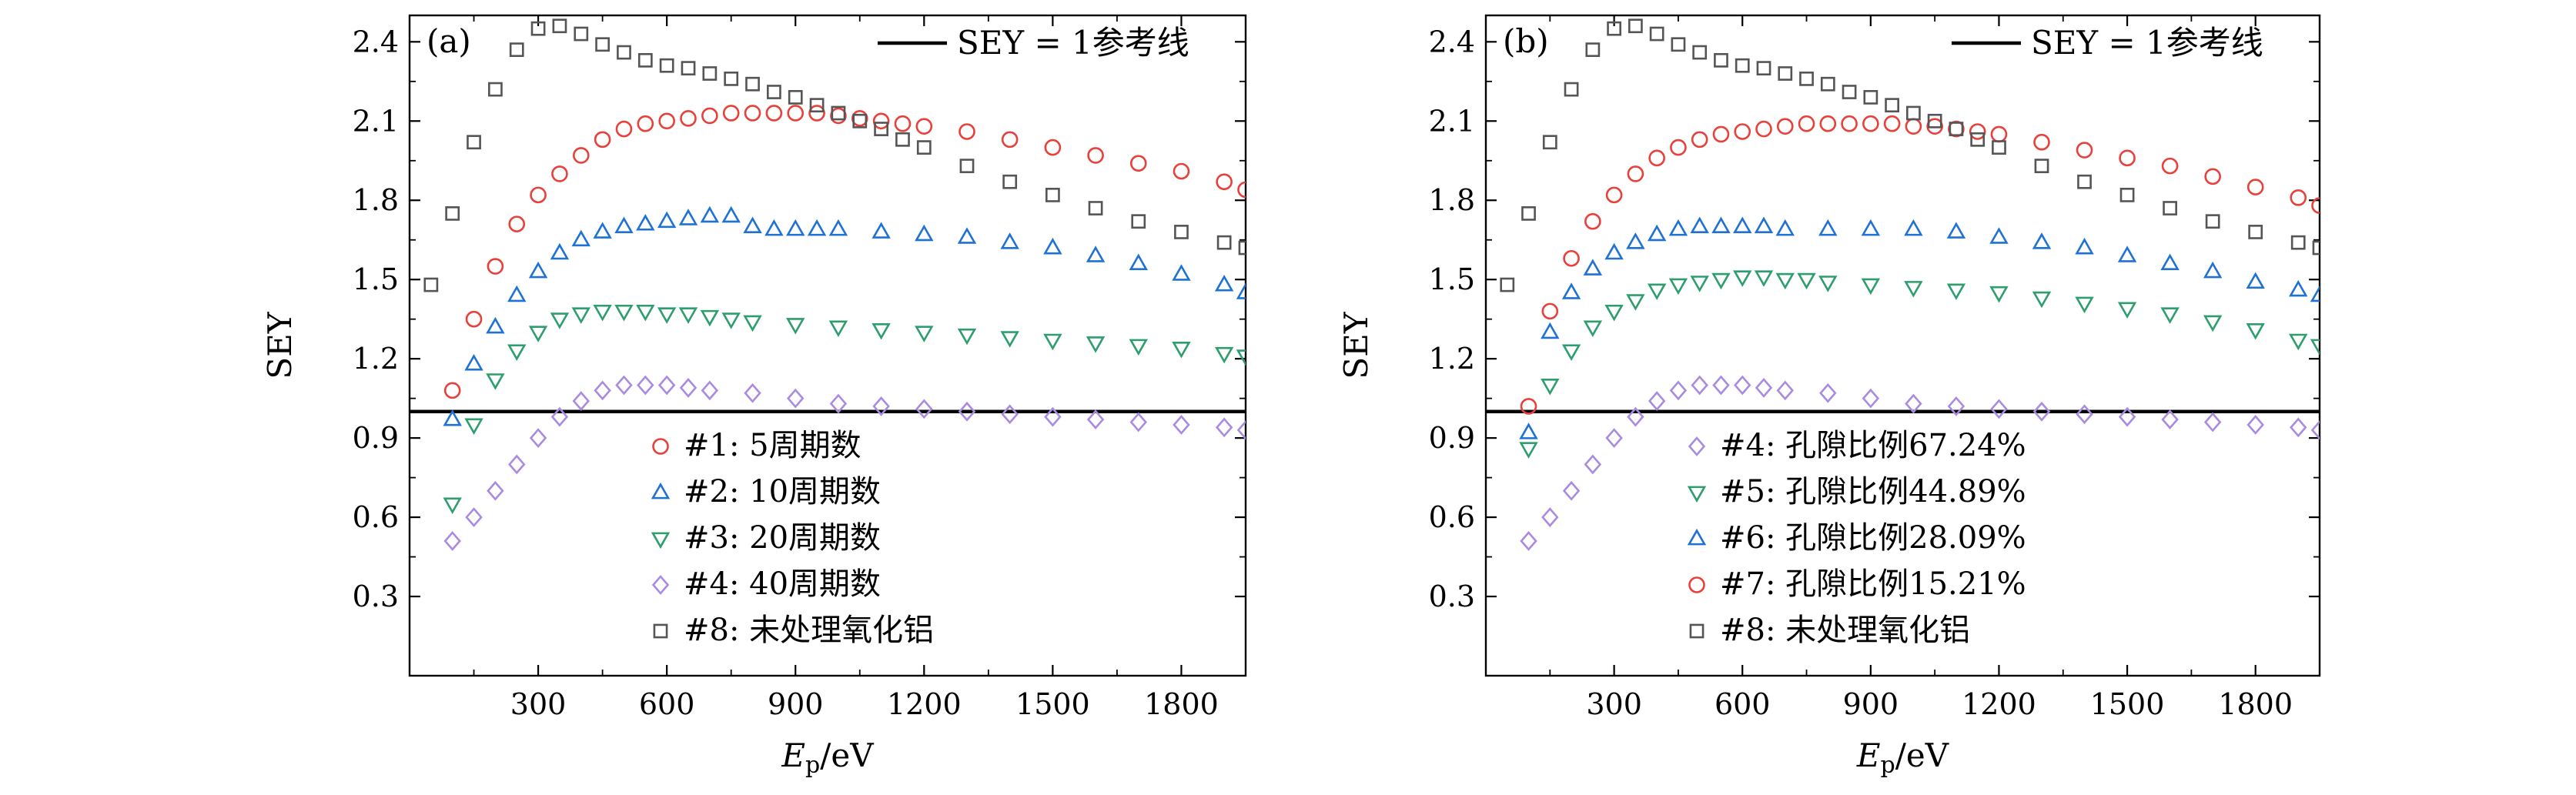 This screenshot has height=795, width=2576. What do you see at coordinates (1868, 755) in the screenshot?
I see `x-axis-symbol: E` at bounding box center [1868, 755].